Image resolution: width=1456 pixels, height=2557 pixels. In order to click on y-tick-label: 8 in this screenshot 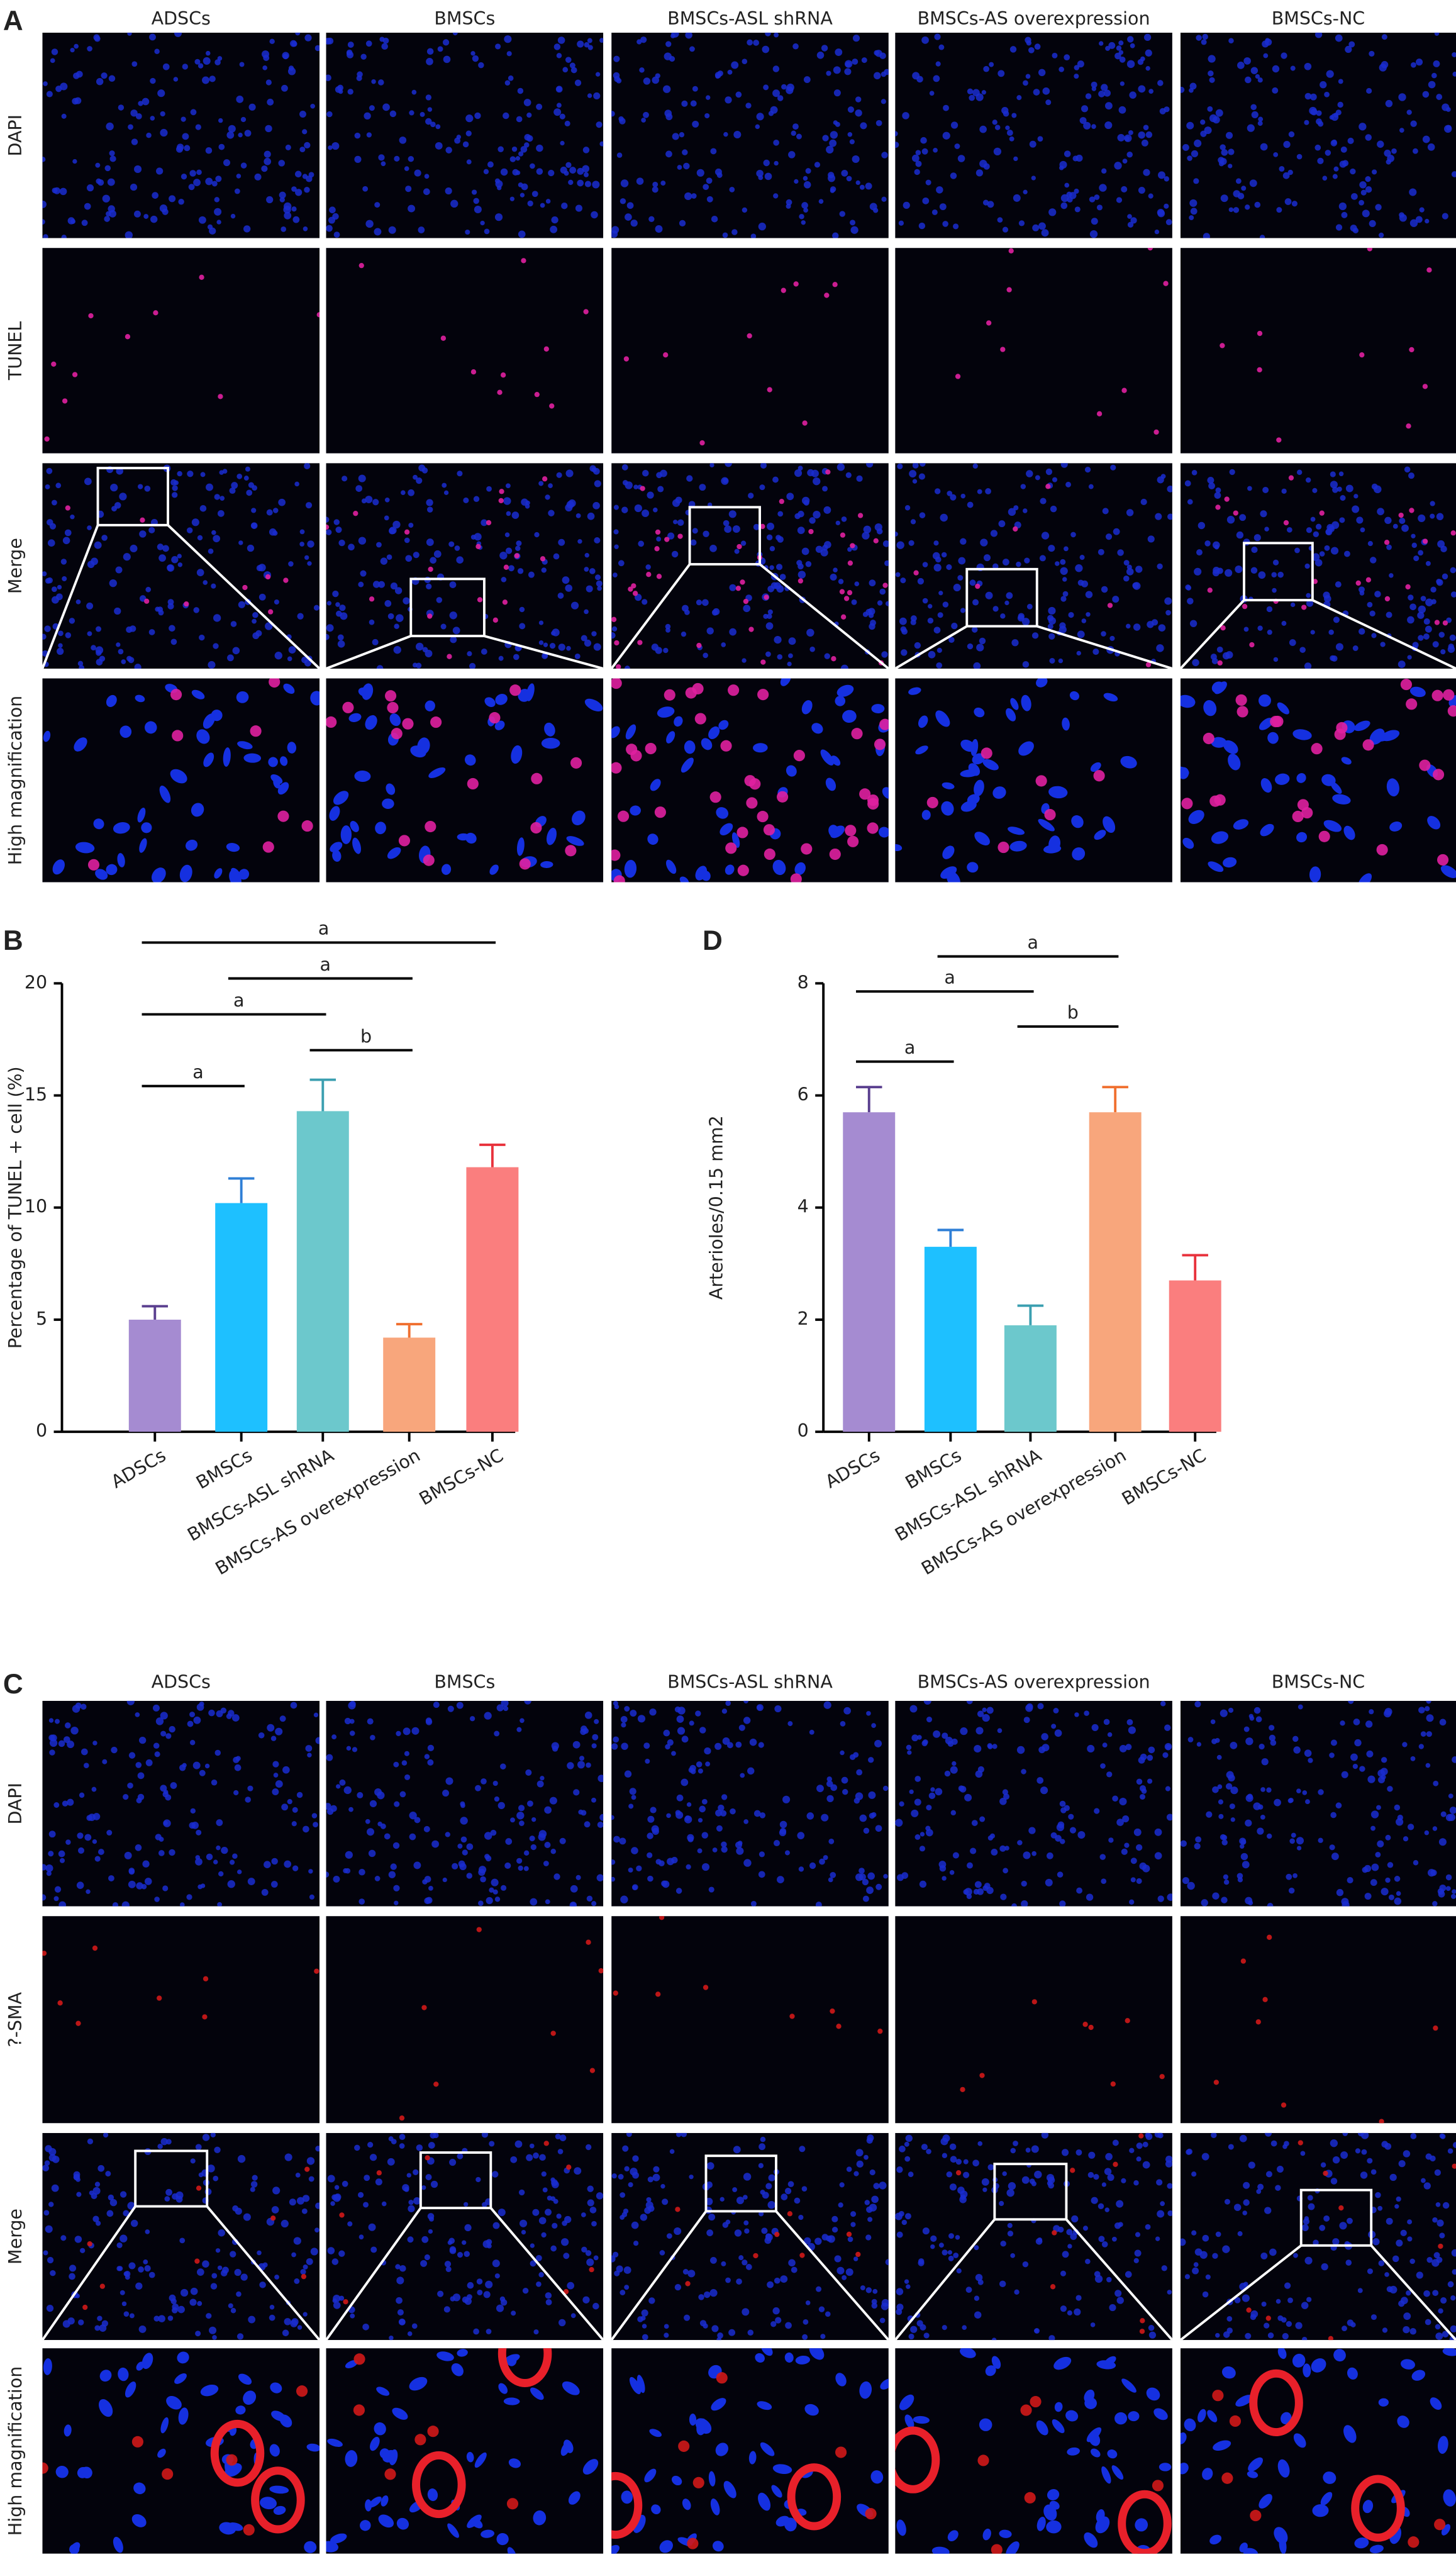, I will do `click(803, 982)`.